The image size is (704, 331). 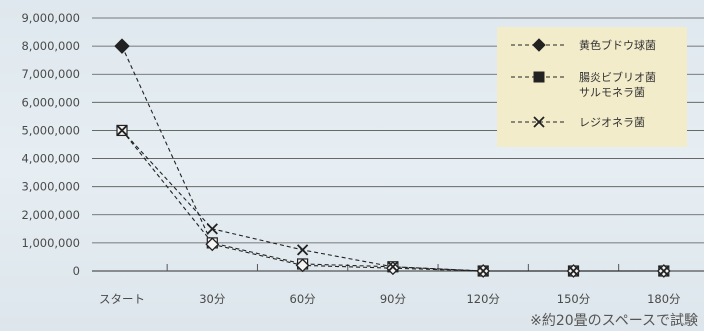 I want to click on x-tick-label: 90分, so click(x=393, y=299).